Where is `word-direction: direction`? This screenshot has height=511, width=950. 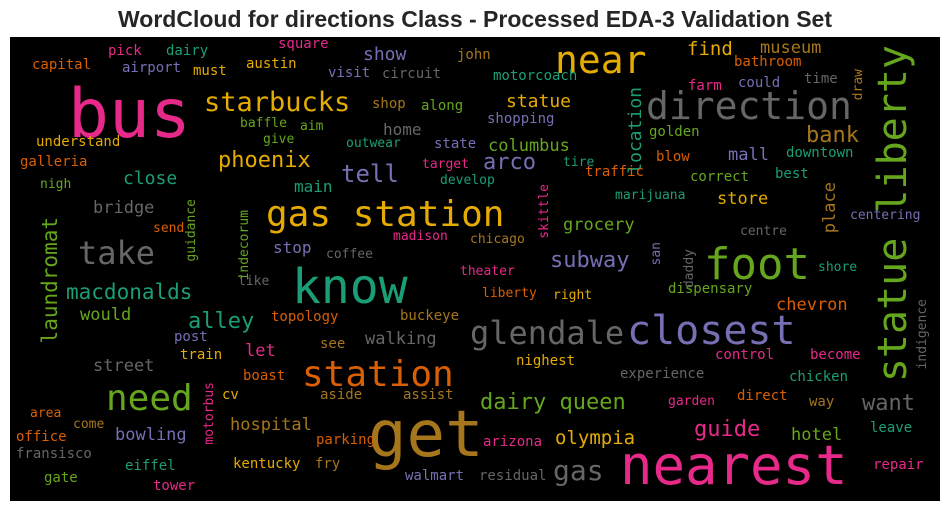 word-direction: direction is located at coordinates (749, 106).